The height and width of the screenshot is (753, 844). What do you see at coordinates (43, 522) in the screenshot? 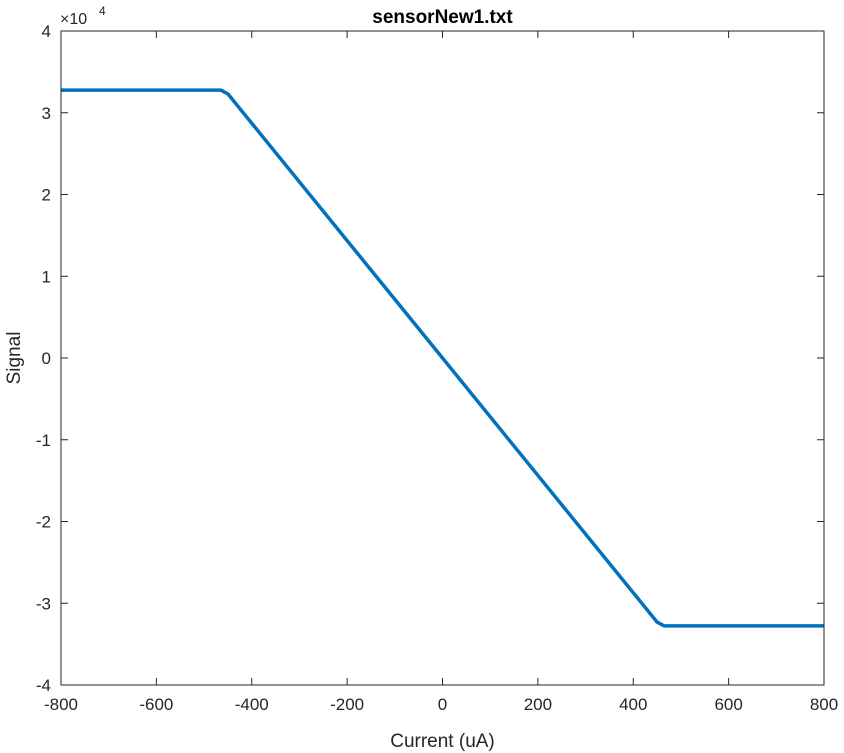
I see `y-tick-label: -2` at bounding box center [43, 522].